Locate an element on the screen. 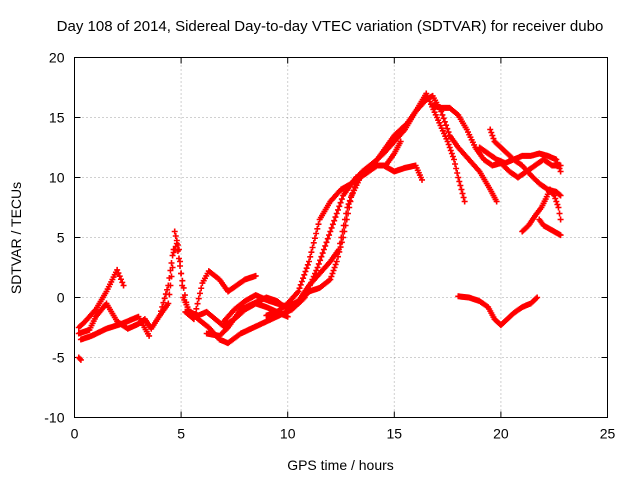  y-tick-label: 0 is located at coordinates (61, 298).